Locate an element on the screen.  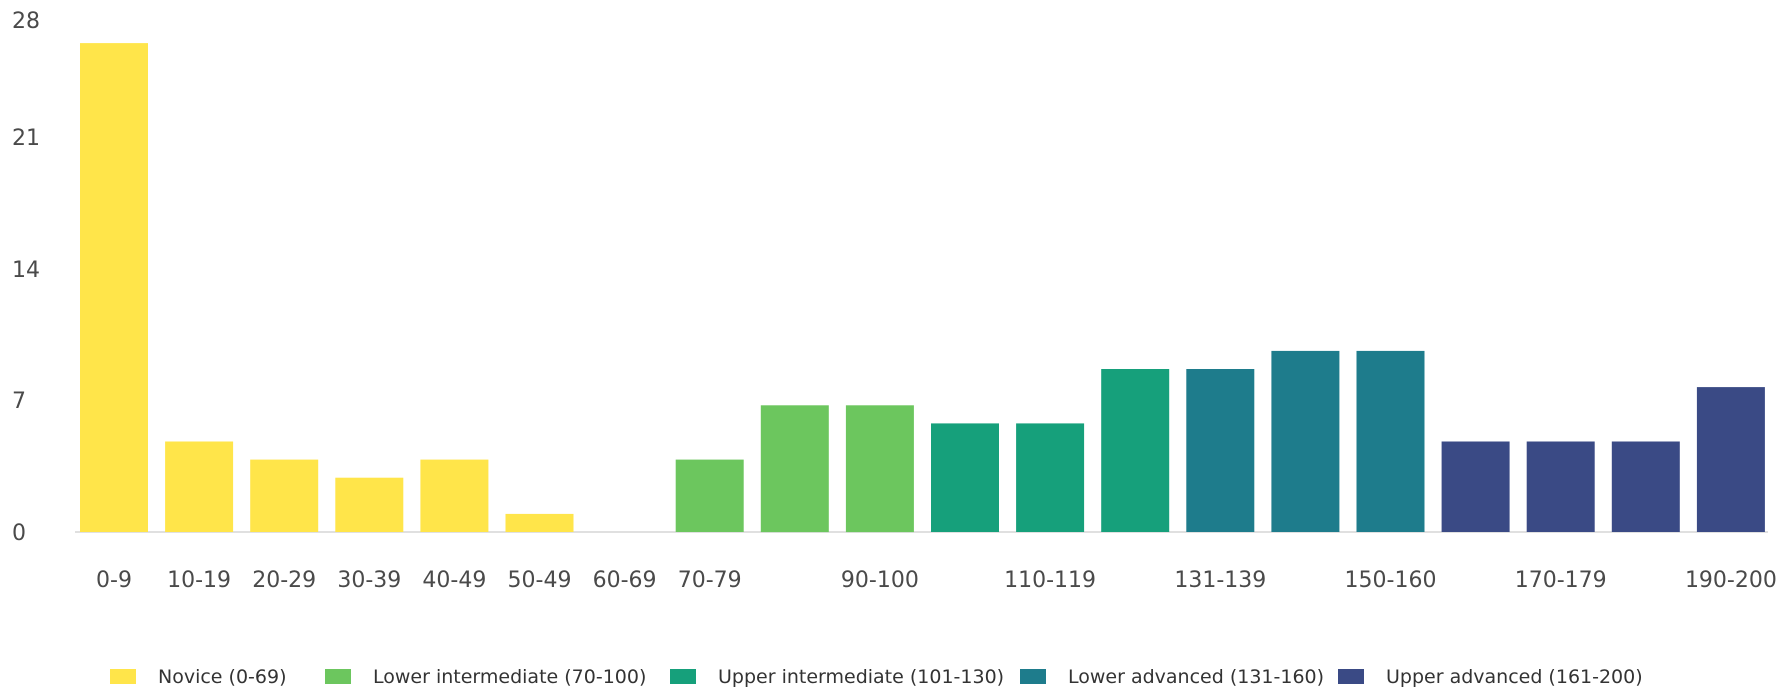
y-tick-label: 7 is located at coordinates (19, 401).